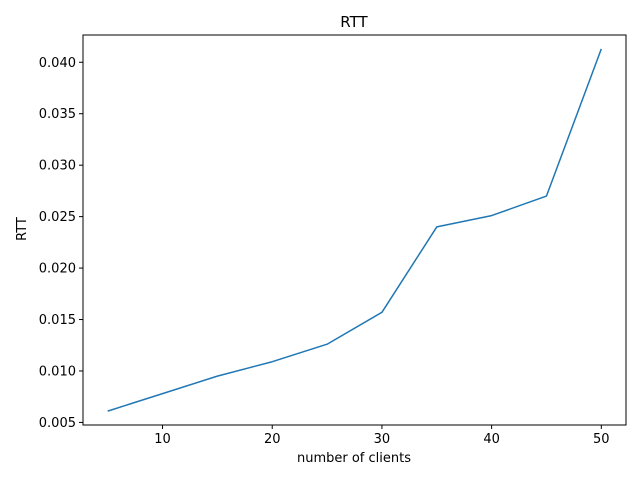 The image size is (640, 480). I want to click on chart-title: RTT, so click(354, 22).